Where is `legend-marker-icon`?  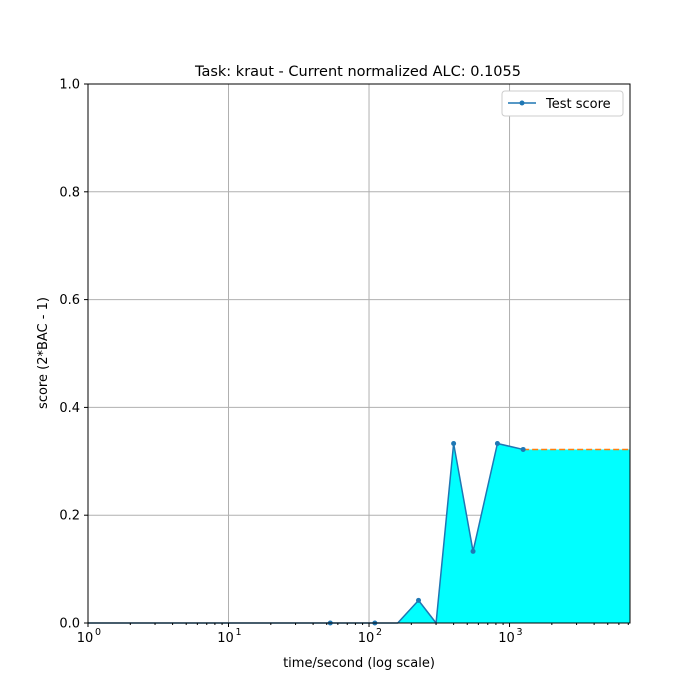 legend-marker-icon is located at coordinates (522, 103).